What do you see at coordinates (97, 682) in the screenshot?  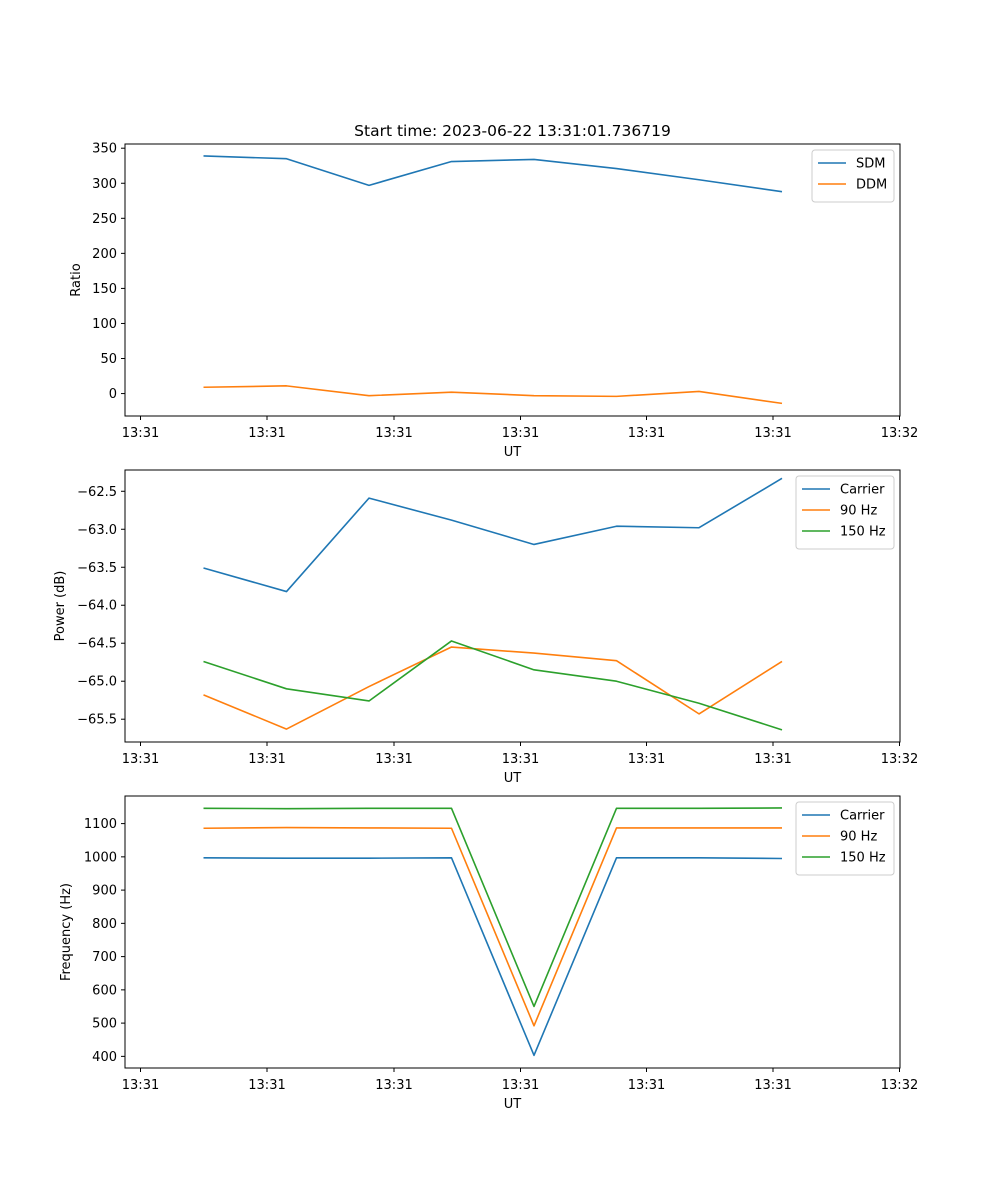 I see `y-tick-label: −65.0` at bounding box center [97, 682].